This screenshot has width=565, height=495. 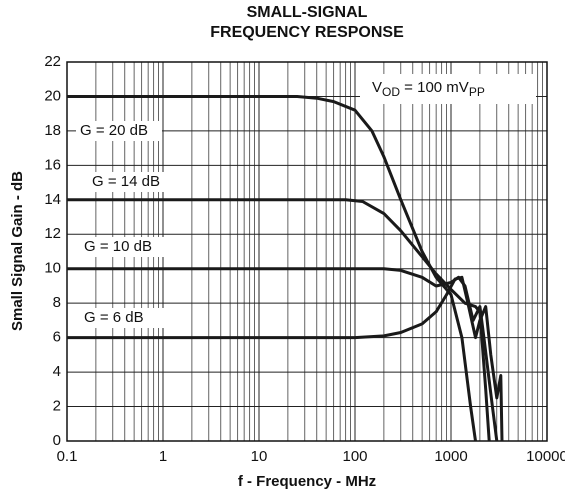 I want to click on annotation-part: OD, so click(x=391, y=92).